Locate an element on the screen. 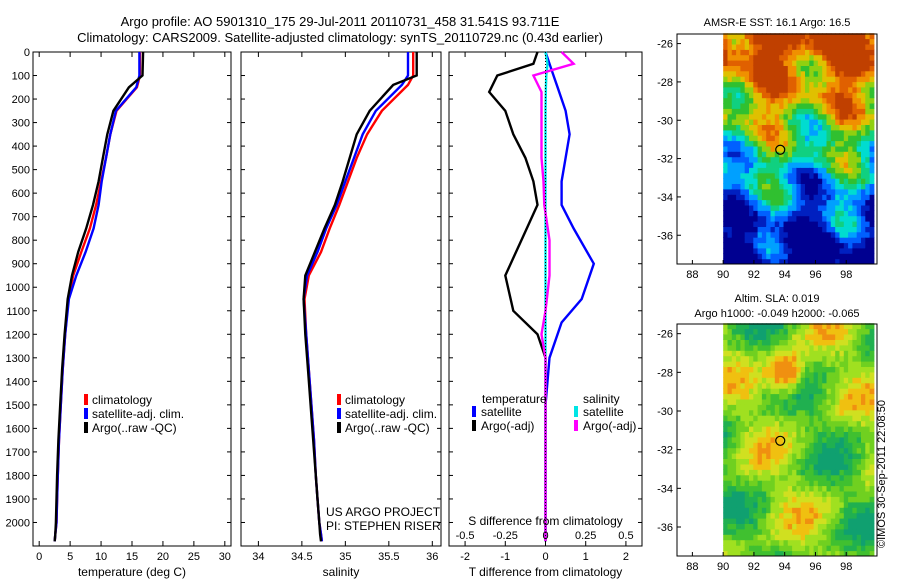  sst_map-xtick-label: 98 is located at coordinates (846, 275).